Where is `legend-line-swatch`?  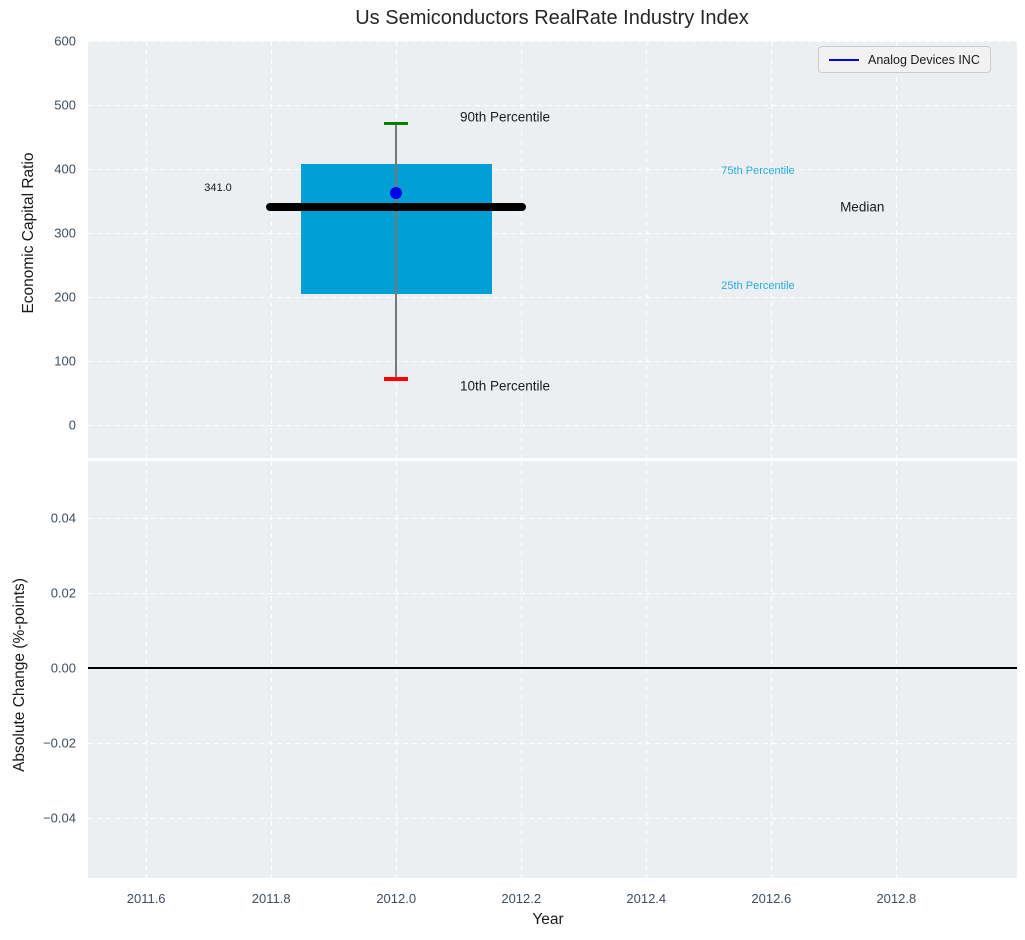
legend-line-swatch is located at coordinates (844, 59).